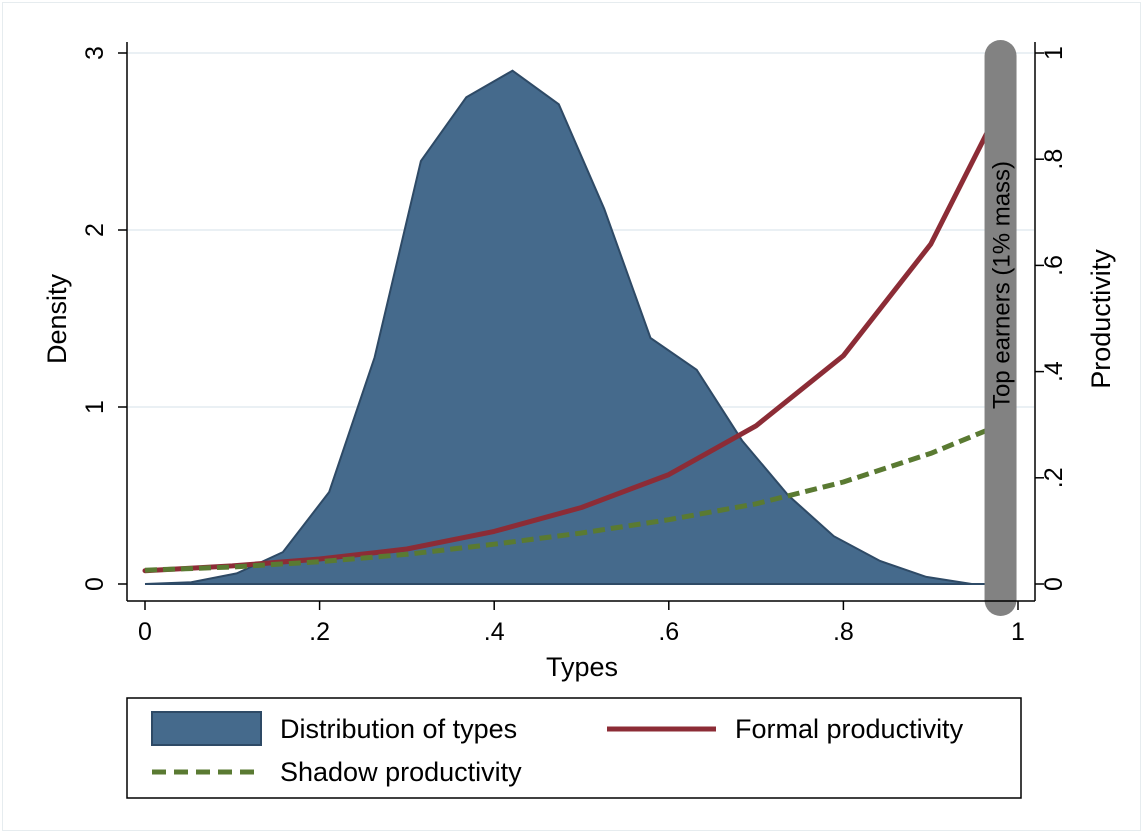 The image size is (1145, 835). Describe the element at coordinates (843, 632) in the screenshot. I see `x-tick-label-4: .8` at that location.